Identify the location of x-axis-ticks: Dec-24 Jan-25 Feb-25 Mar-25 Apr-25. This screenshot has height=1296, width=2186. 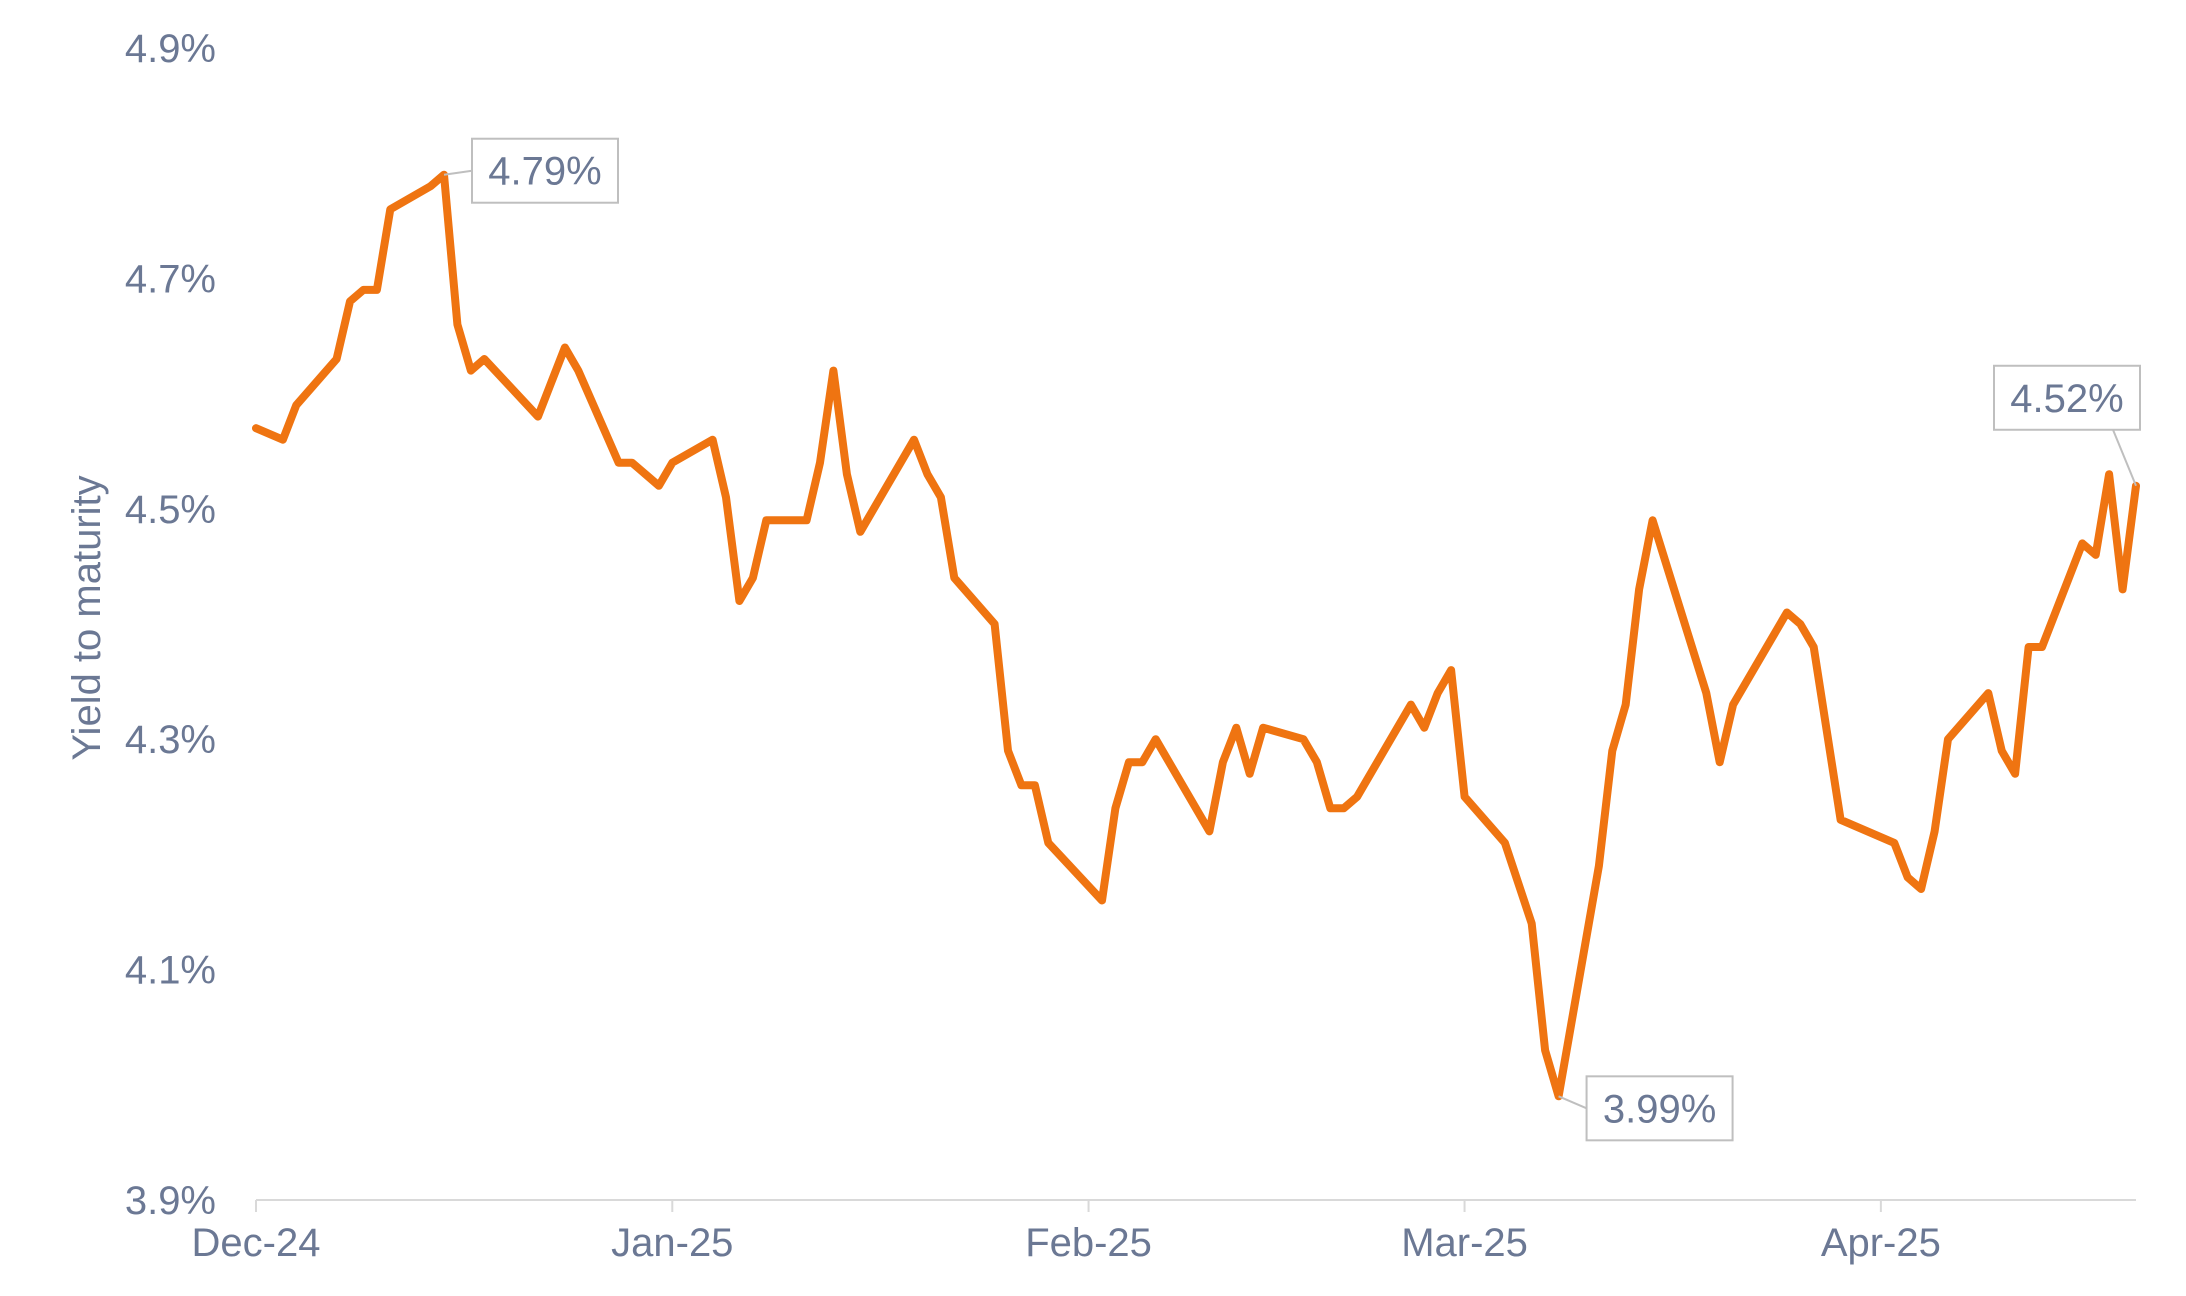
(1066, 1232).